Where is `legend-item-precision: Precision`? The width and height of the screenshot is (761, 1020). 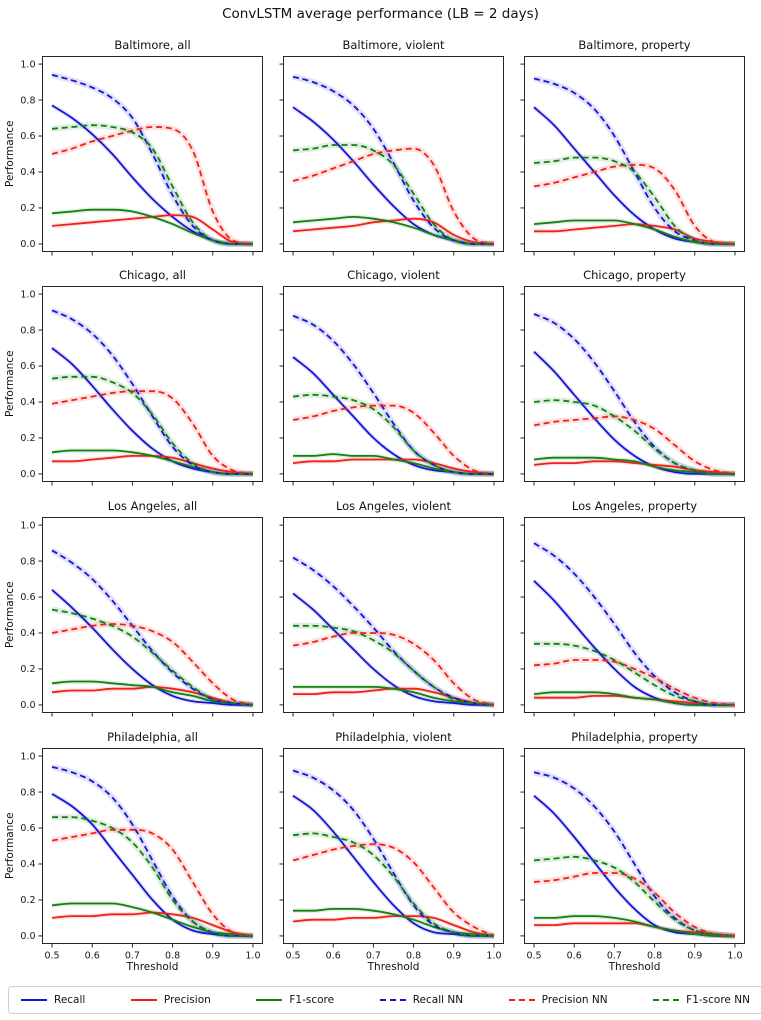
legend-item-precision: Precision is located at coordinates (170, 1000).